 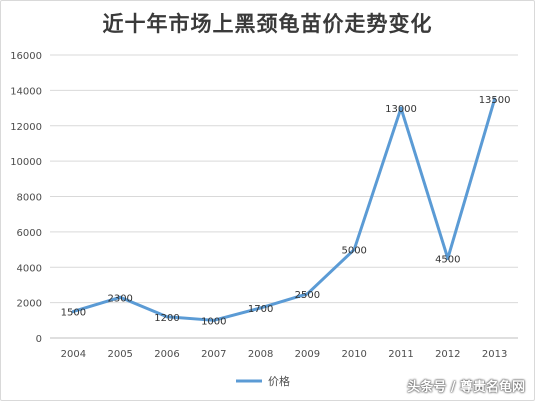 I want to click on y-tick-label: 2000, so click(x=29, y=304).